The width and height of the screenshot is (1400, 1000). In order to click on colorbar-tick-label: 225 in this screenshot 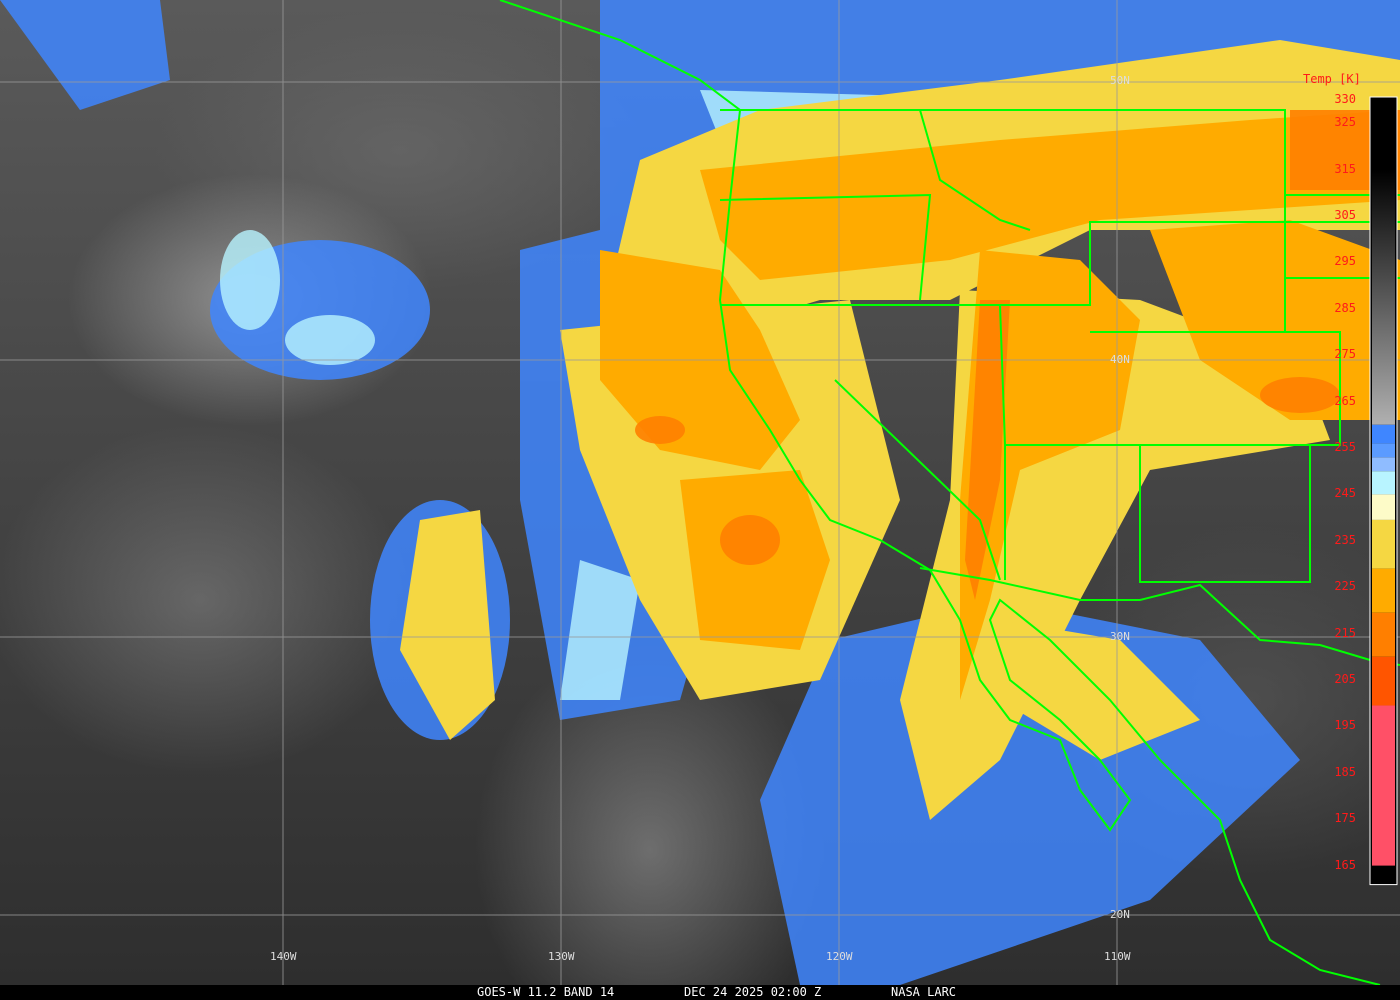, I will do `click(1345, 586)`.